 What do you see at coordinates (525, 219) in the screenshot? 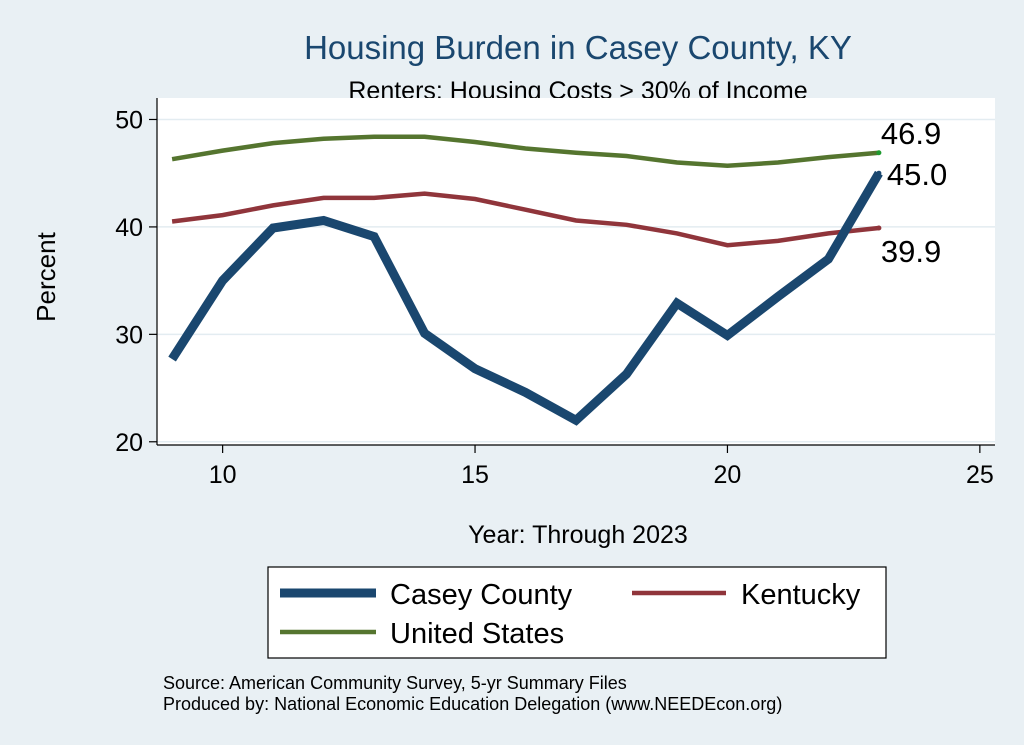
I see `series-line-kentucky` at bounding box center [525, 219].